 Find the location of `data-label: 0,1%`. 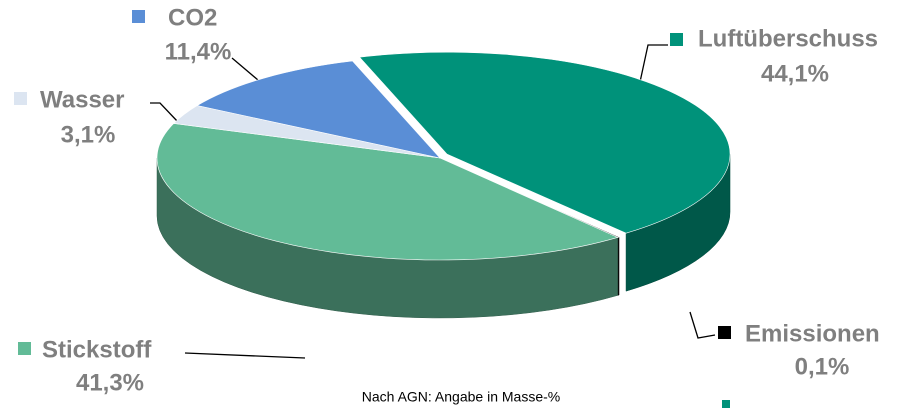

data-label: 0,1% is located at coordinates (822, 366).